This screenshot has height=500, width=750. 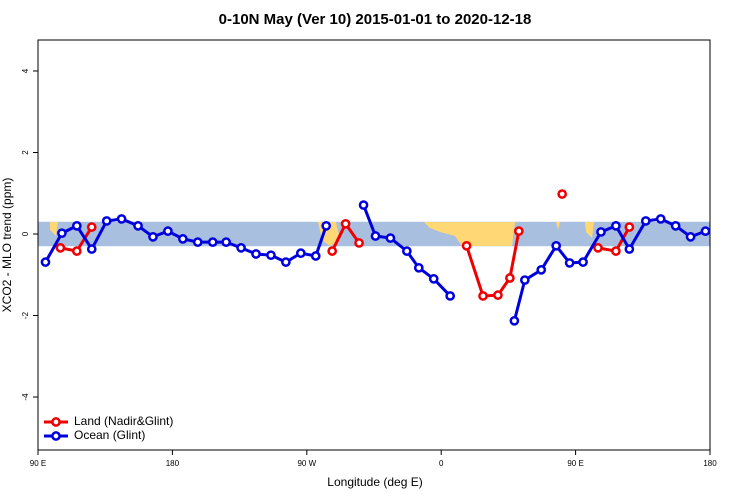 What do you see at coordinates (374, 482) in the screenshot?
I see `x-axis-label: Longitude (deg E)` at bounding box center [374, 482].